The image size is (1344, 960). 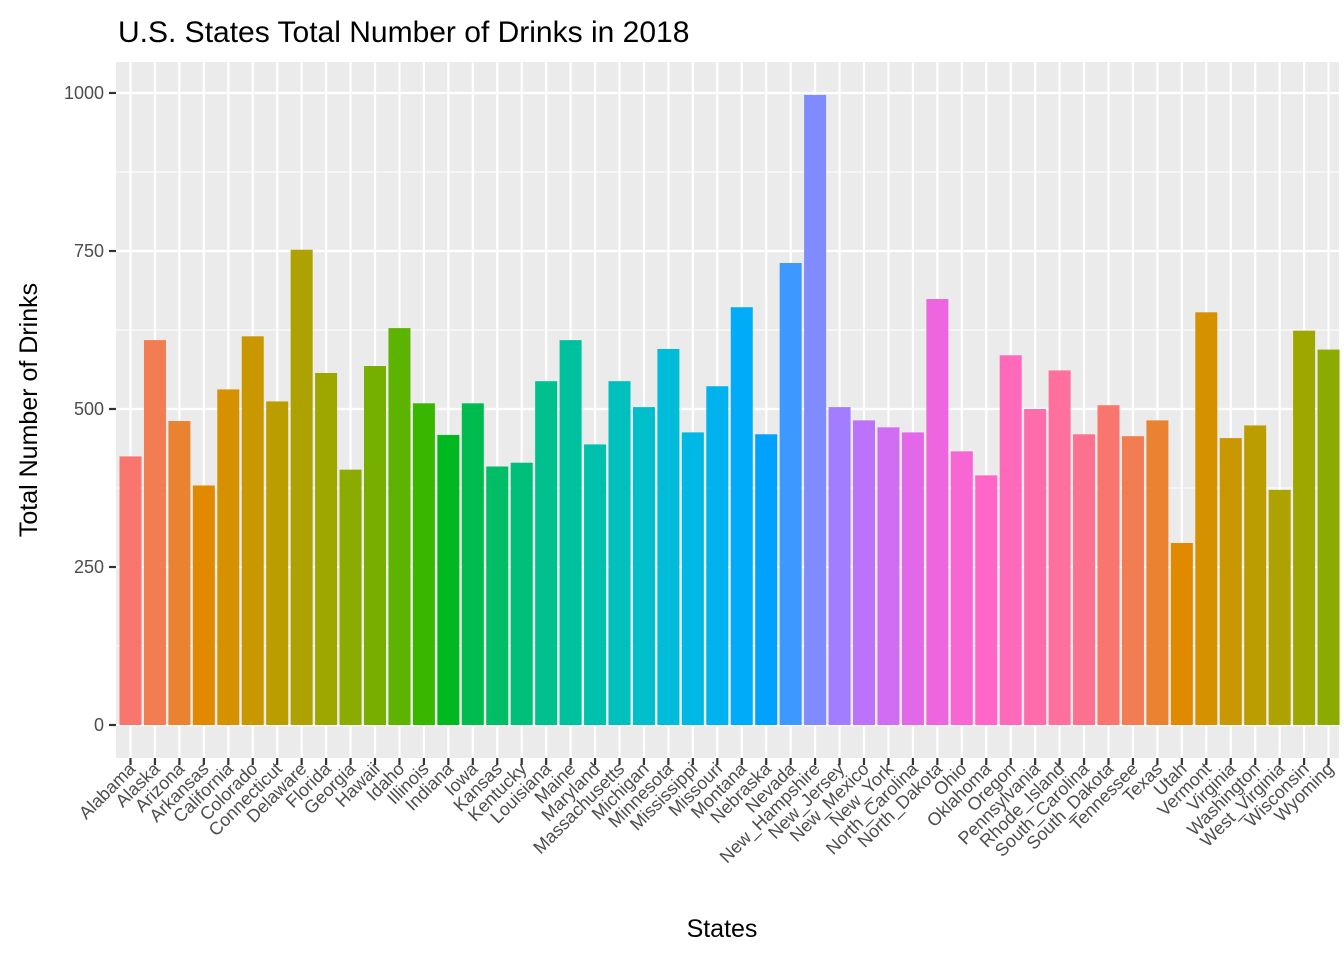 I want to click on y-tick-label: 500, so click(x=89, y=409).